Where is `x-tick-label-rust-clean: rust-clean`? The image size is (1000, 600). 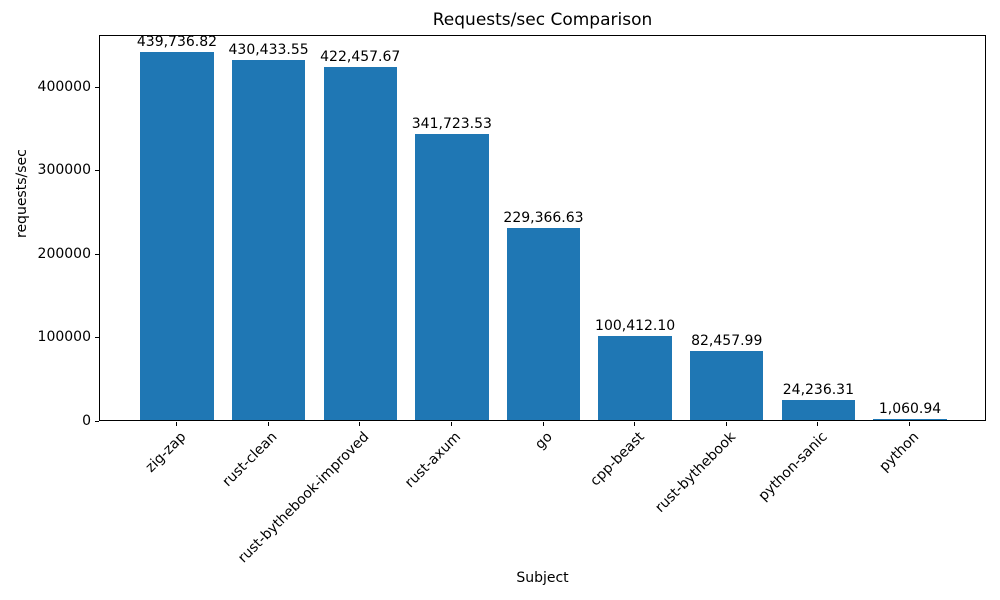 x-tick-label-rust-clean: rust-clean is located at coordinates (250, 459).